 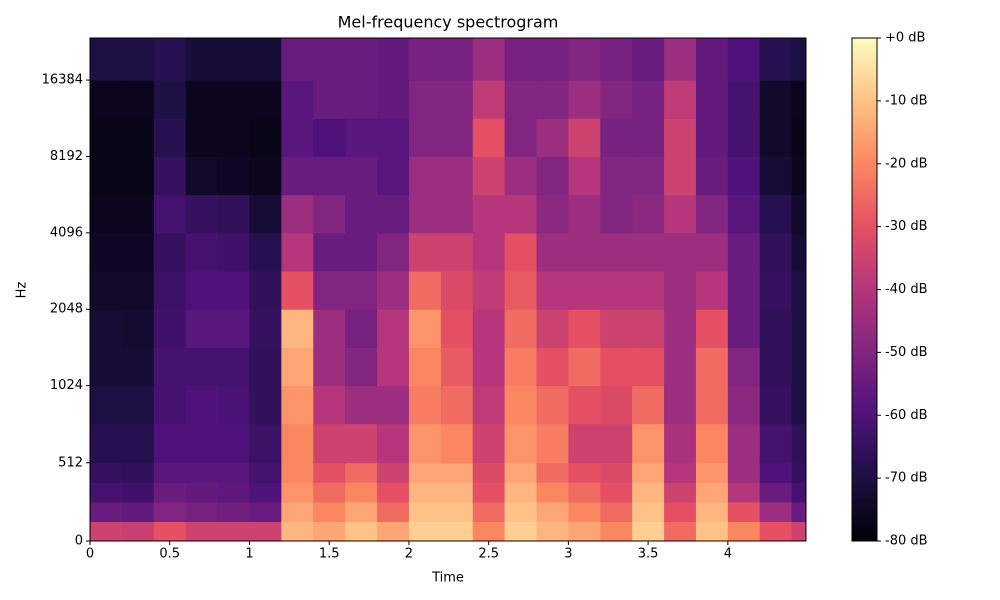 What do you see at coordinates (249, 554) in the screenshot?
I see `x-tick-label: 1` at bounding box center [249, 554].